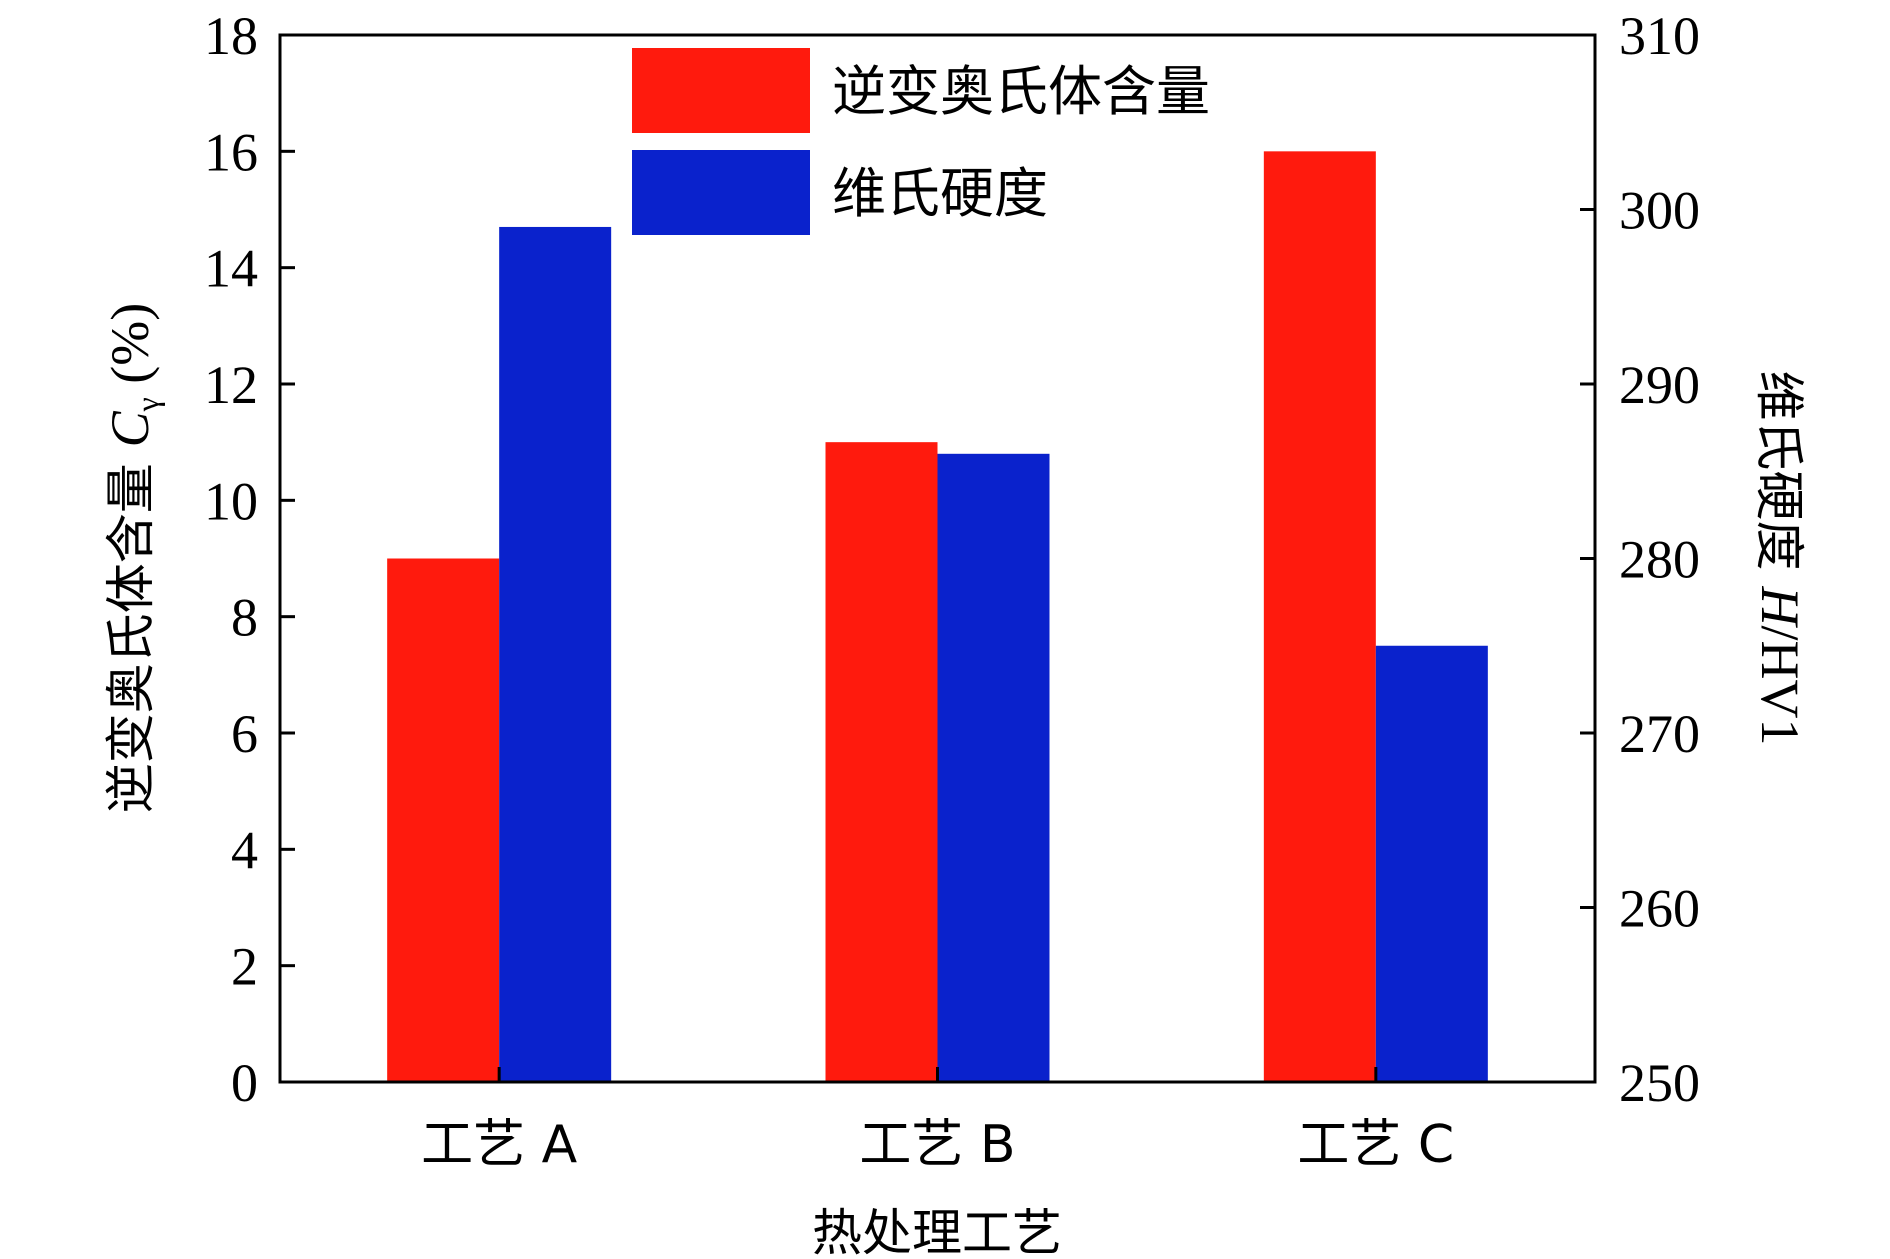 Image resolution: width=1890 pixels, height=1259 pixels. I want to click on category-label: 工艺 B, so click(937, 1145).